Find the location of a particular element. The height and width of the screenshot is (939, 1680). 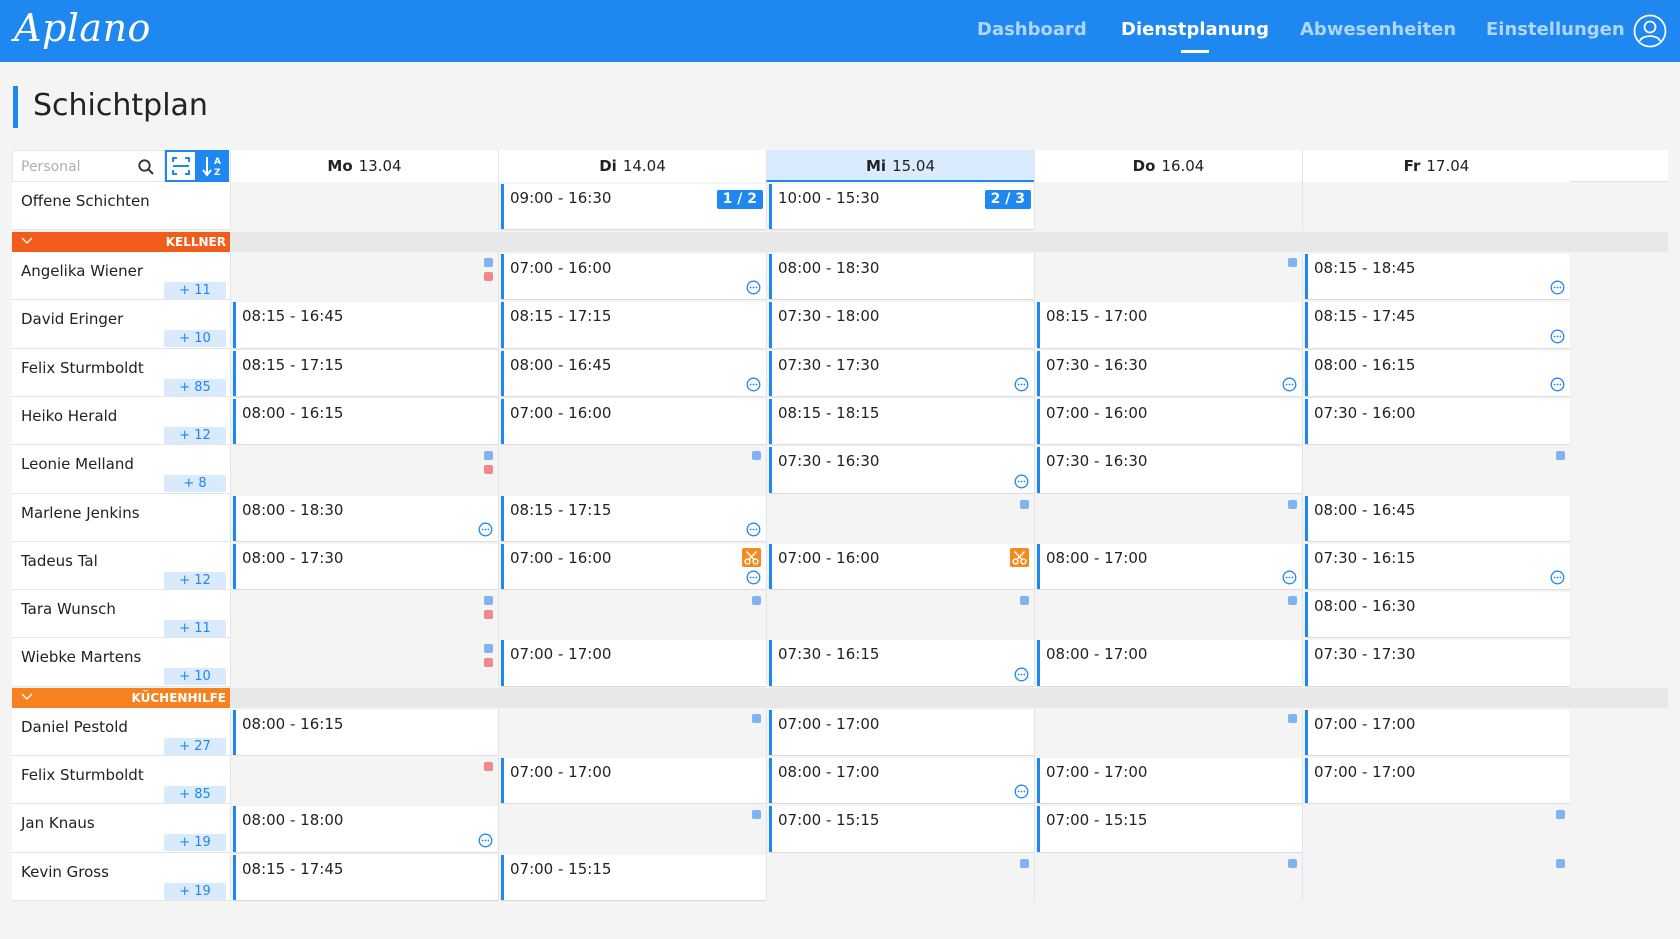

day-cell: 08:15 - 18:45 is located at coordinates (1436, 276).